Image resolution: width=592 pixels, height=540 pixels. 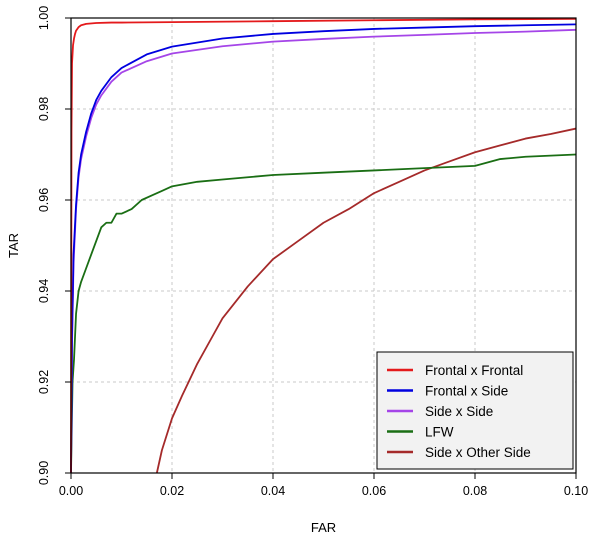 What do you see at coordinates (44, 382) in the screenshot?
I see `y-tick-label: 0.92` at bounding box center [44, 382].